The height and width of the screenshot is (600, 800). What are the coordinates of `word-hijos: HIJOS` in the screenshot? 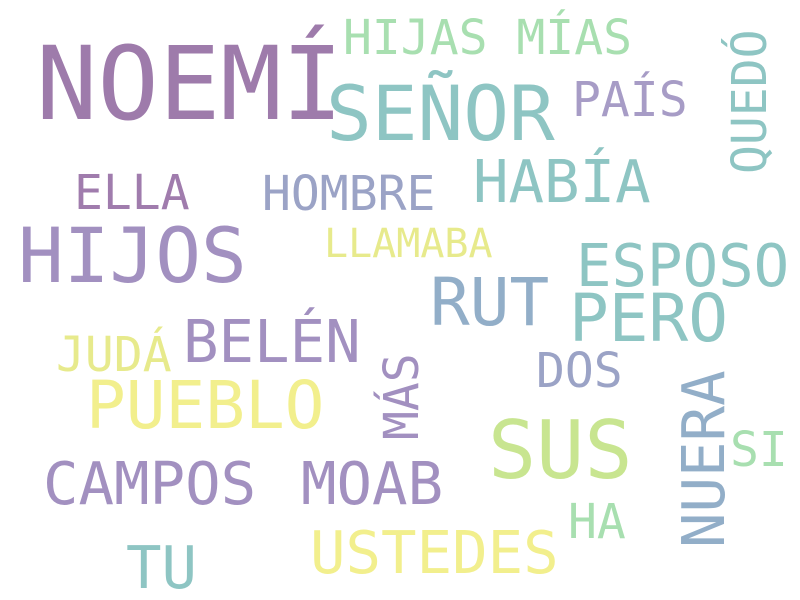 It's located at (132, 255).